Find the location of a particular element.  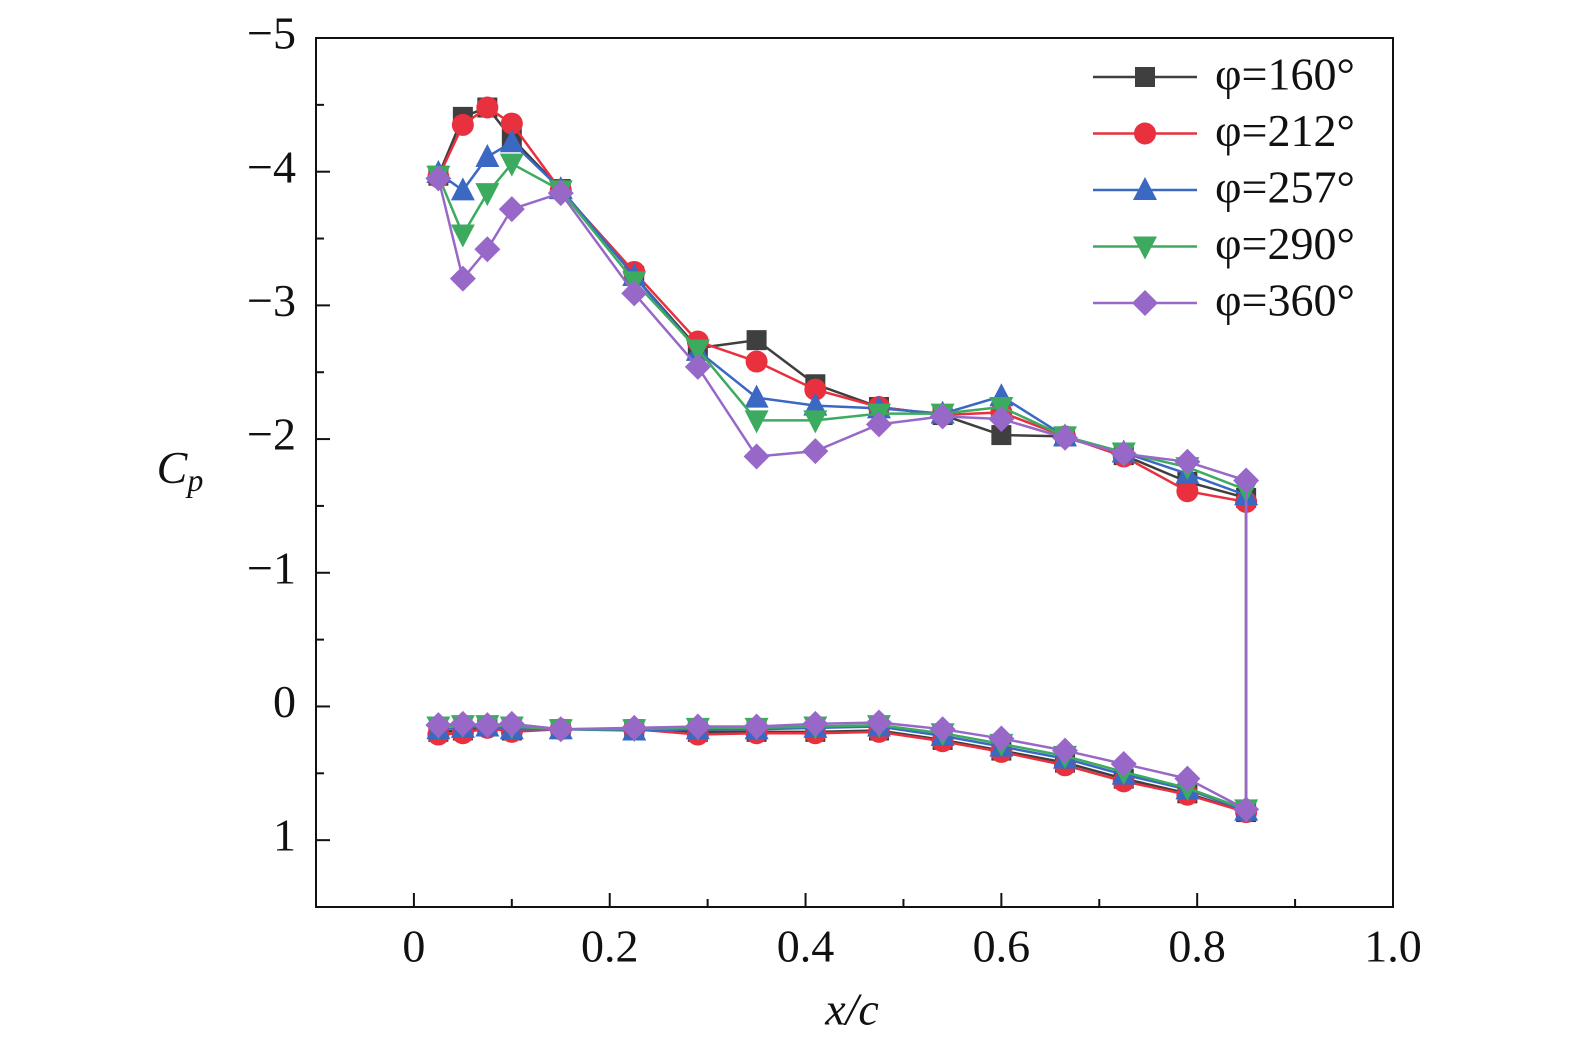

y-label-main: C is located at coordinates (173, 467).